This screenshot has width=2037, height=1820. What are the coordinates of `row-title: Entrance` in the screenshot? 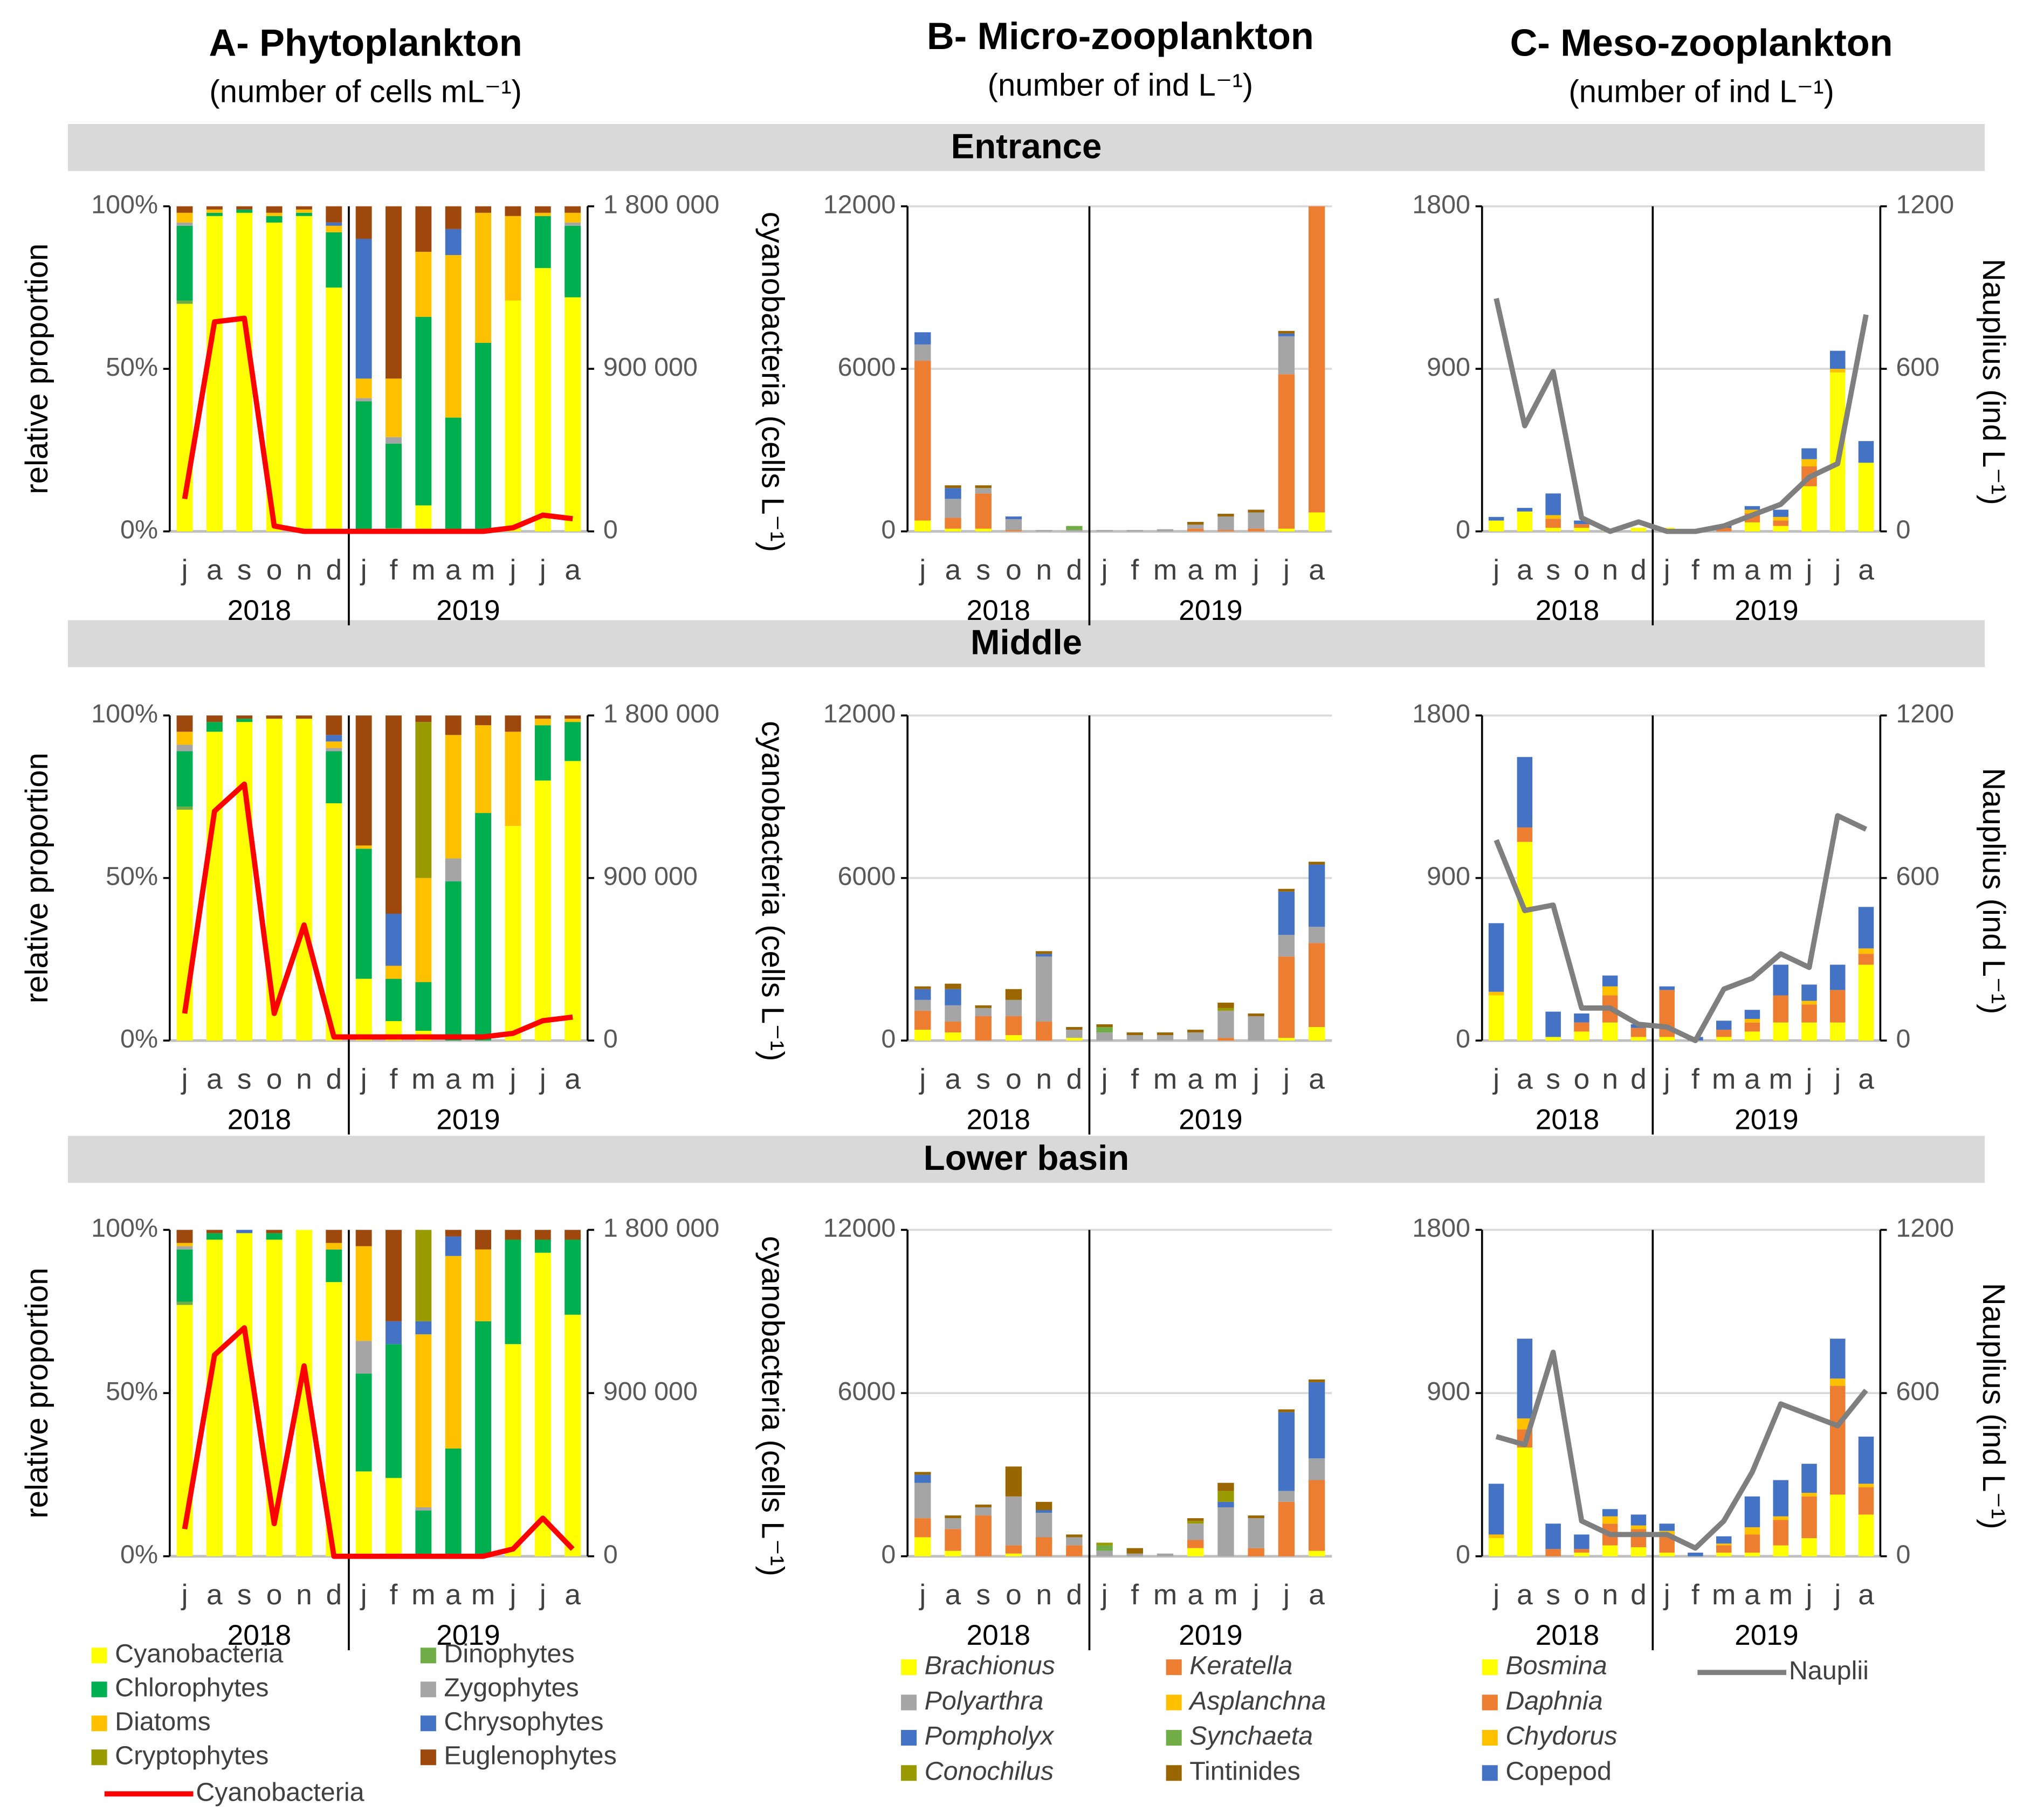 It's located at (1026, 146).